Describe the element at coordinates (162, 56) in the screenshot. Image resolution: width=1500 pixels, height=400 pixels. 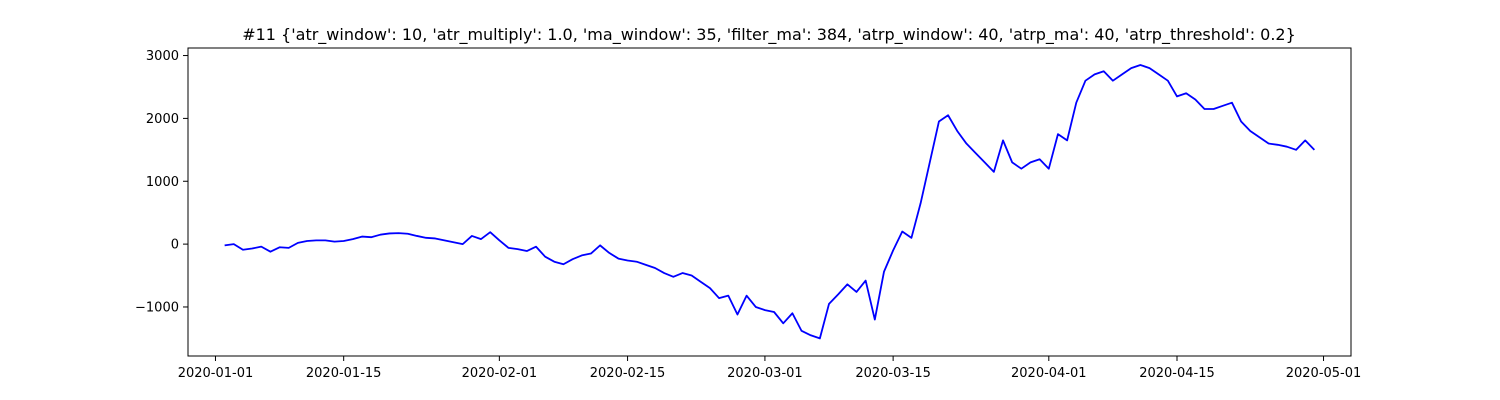
I see `y-tick-label: 3000` at that location.